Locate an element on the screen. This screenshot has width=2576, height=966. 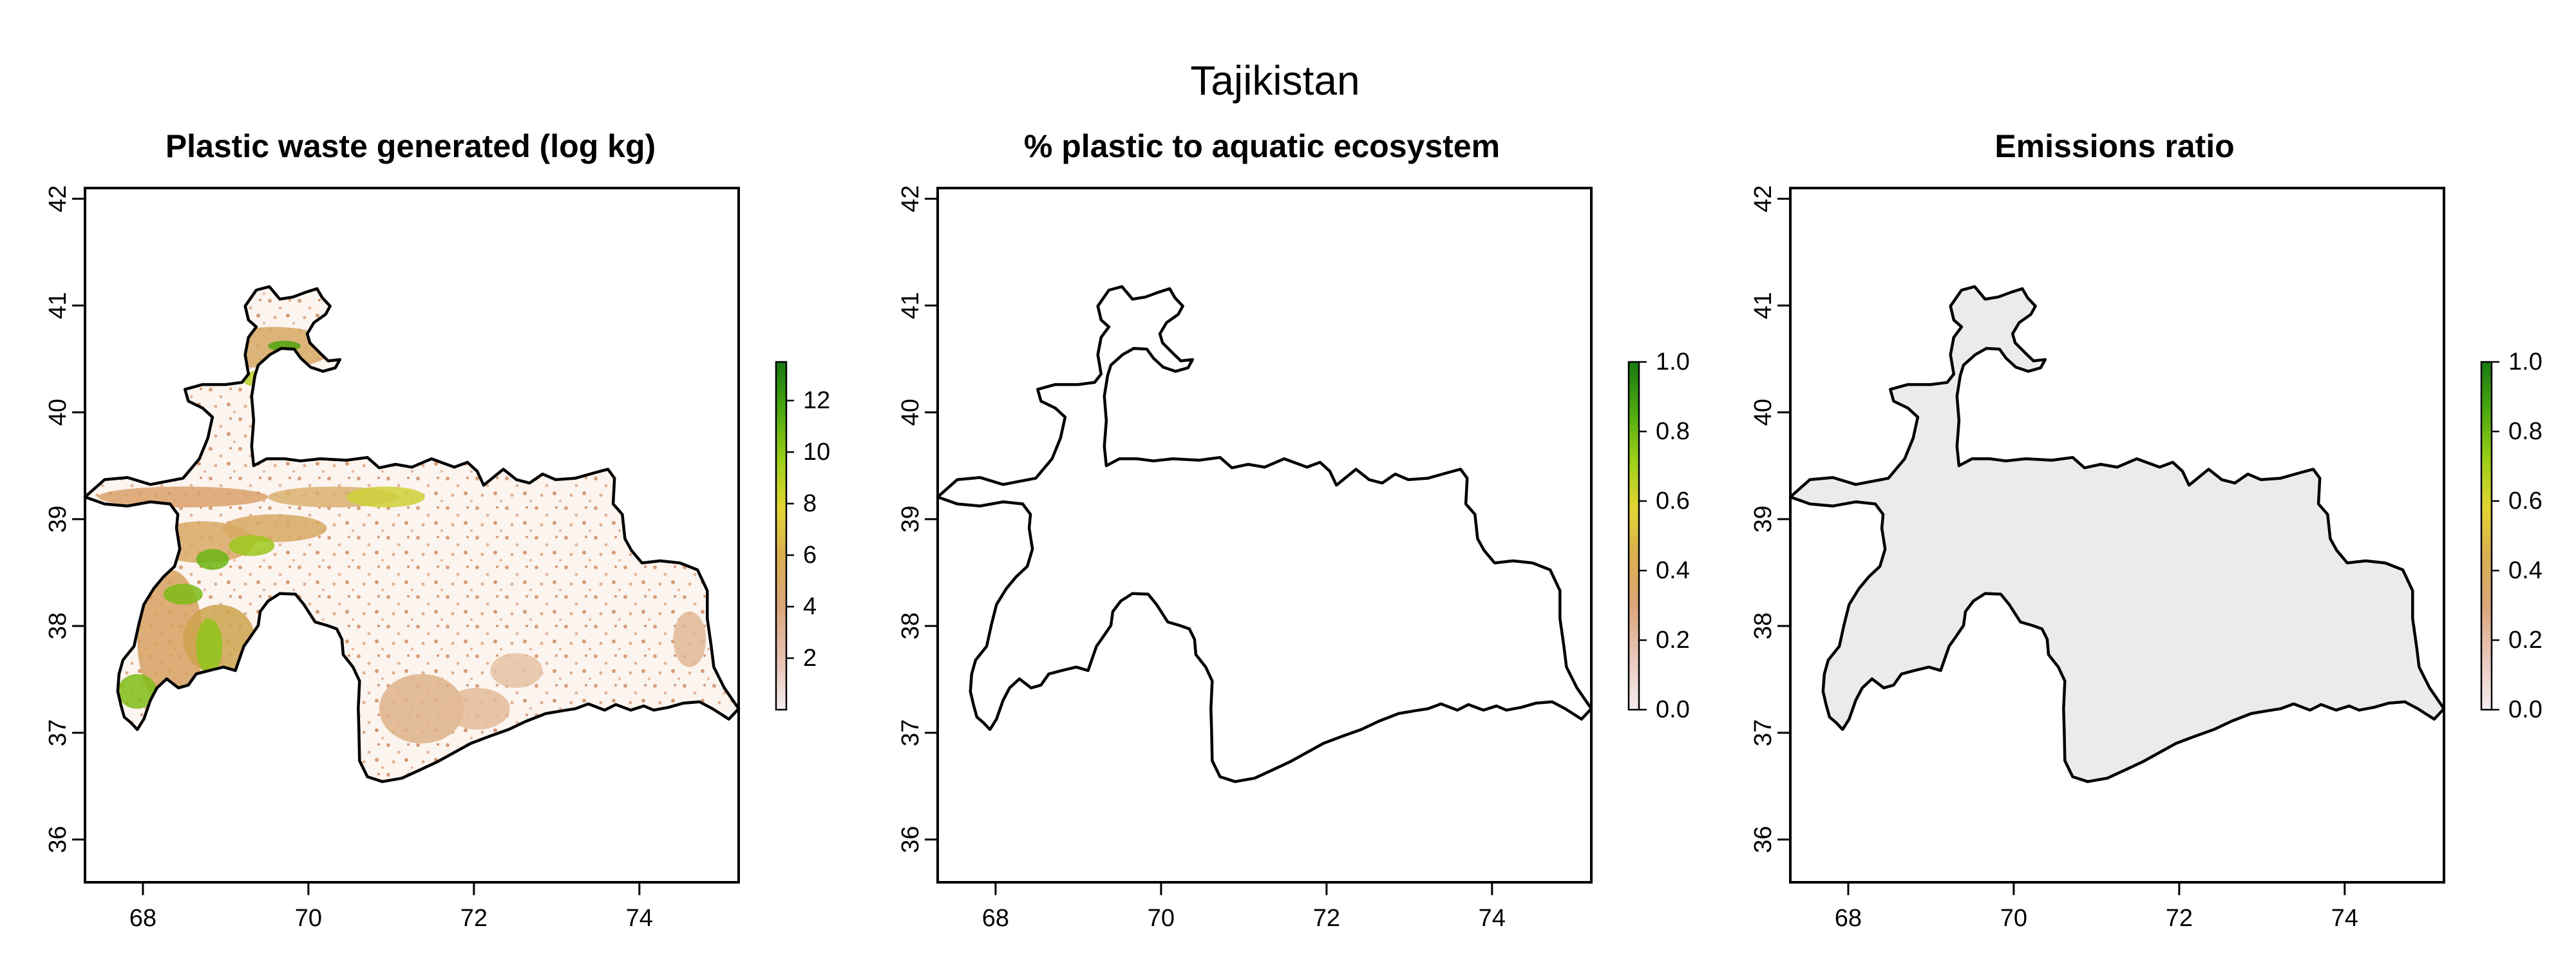
legend-tick-label: 4 is located at coordinates (810, 606).